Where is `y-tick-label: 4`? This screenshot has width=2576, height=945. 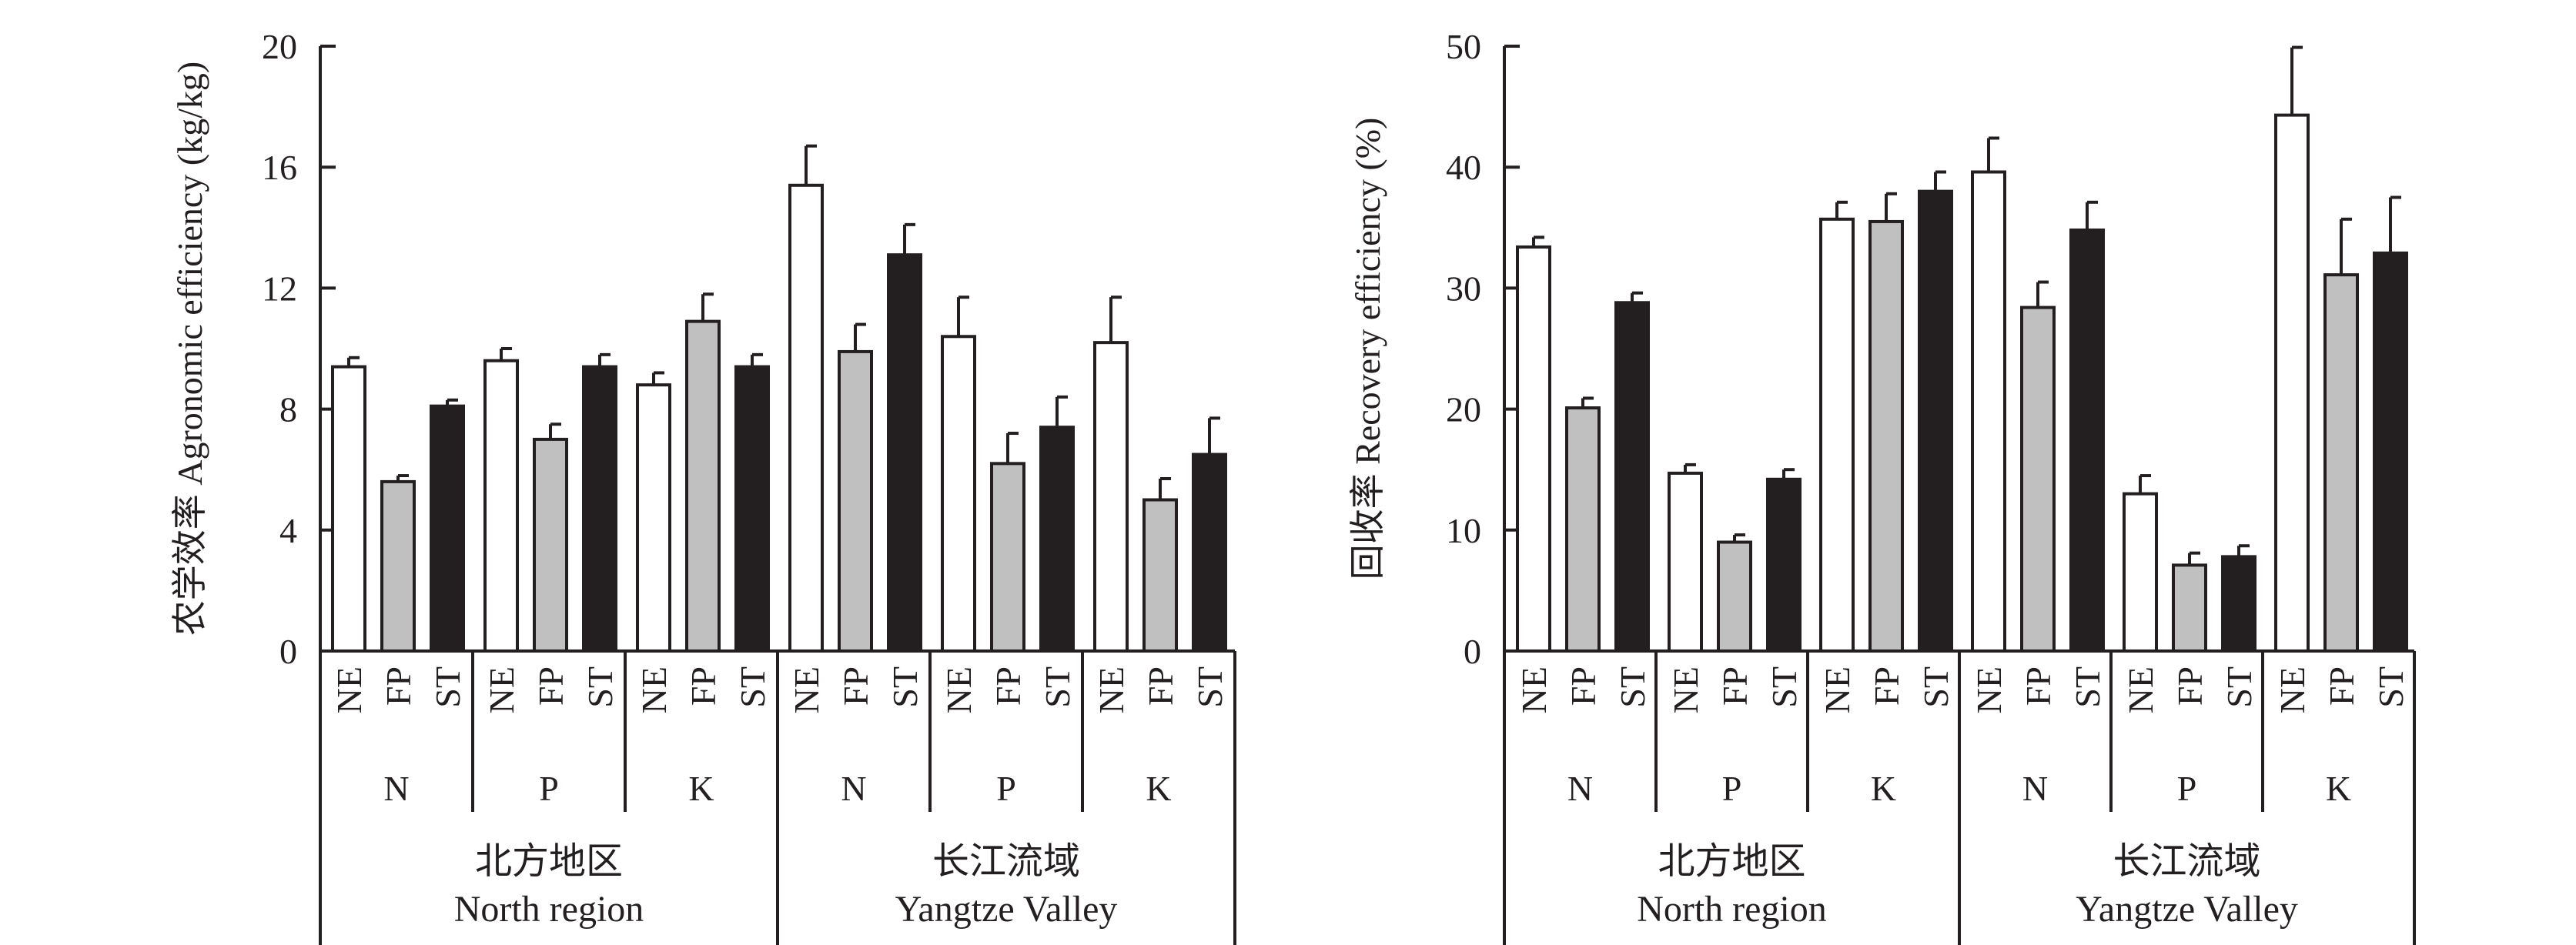
y-tick-label: 4 is located at coordinates (288, 530).